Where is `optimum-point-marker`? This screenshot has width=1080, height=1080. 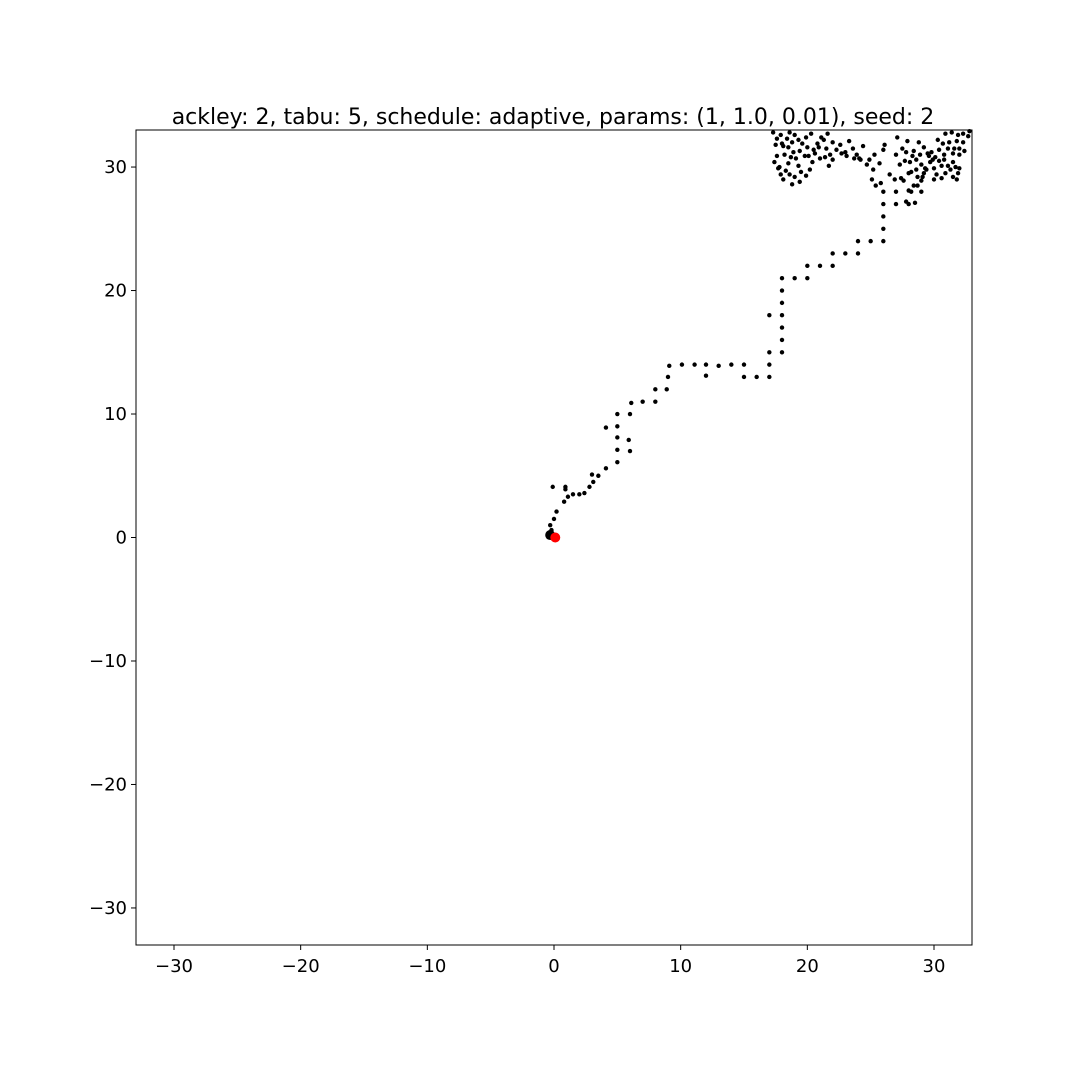 optimum-point-marker is located at coordinates (555, 537).